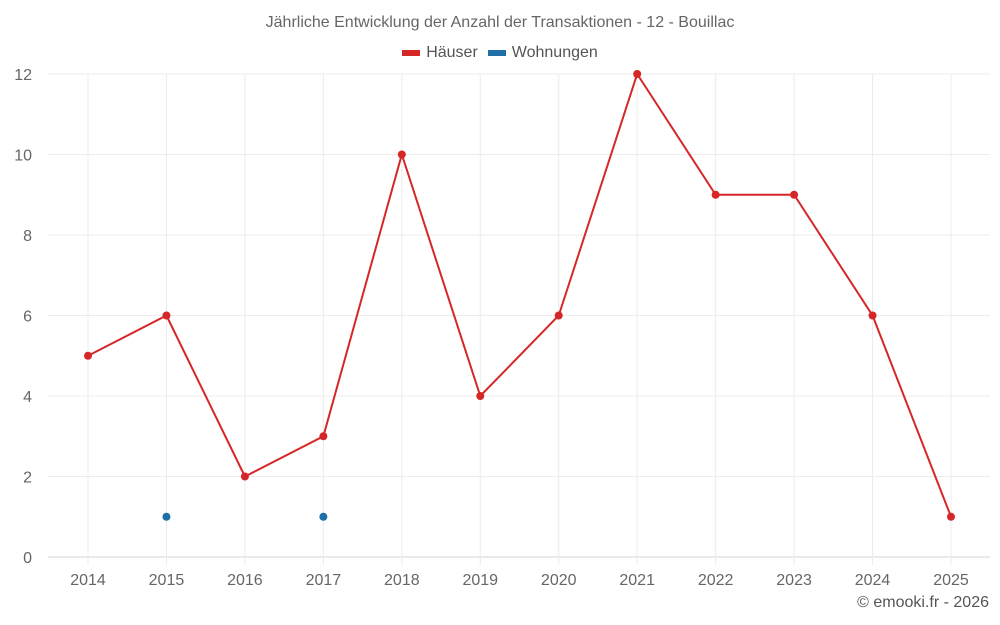 This screenshot has height=625, width=1000. Describe the element at coordinates (23, 156) in the screenshot. I see `y-tick-label: 10` at that location.